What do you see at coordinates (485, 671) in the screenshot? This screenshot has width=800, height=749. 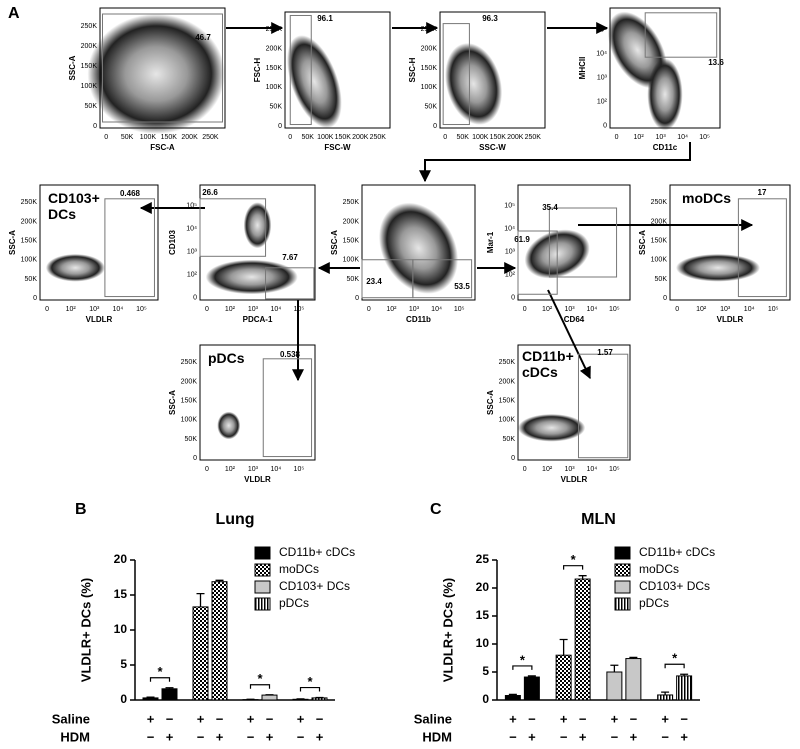 I see `y-tick-label: 5` at bounding box center [485, 671].